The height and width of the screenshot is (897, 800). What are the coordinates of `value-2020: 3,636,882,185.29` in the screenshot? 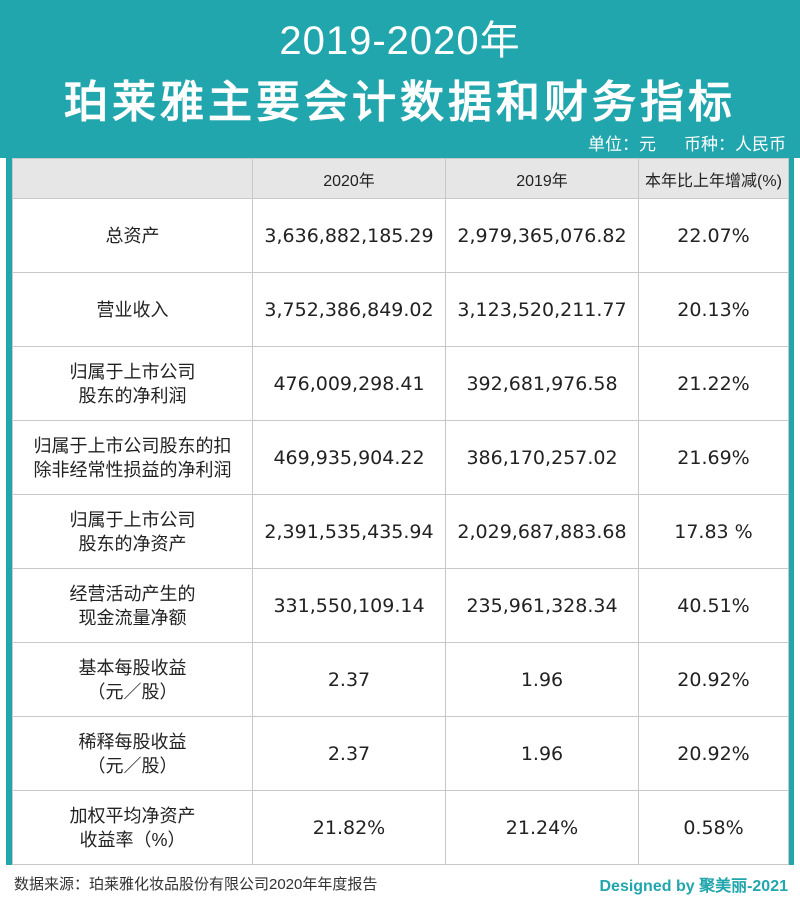 It's located at (349, 235).